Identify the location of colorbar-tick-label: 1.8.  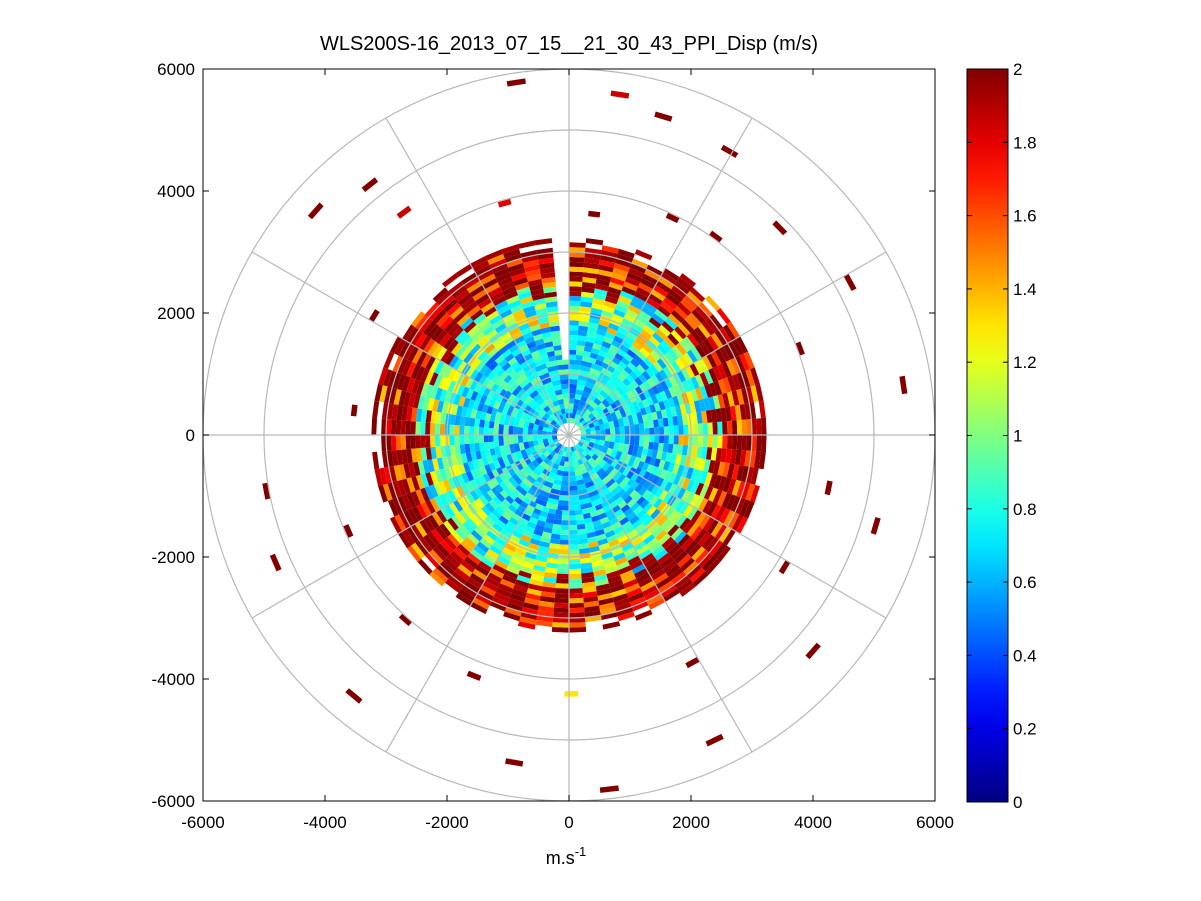
(1025, 142).